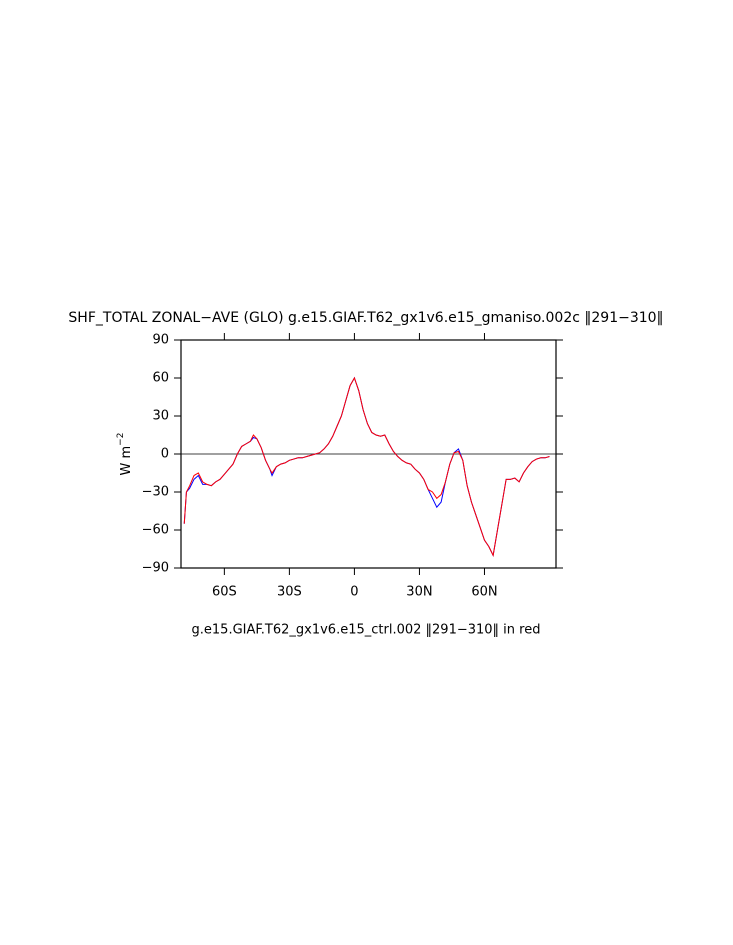  I want to click on y-tick-label: 0, so click(165, 454).